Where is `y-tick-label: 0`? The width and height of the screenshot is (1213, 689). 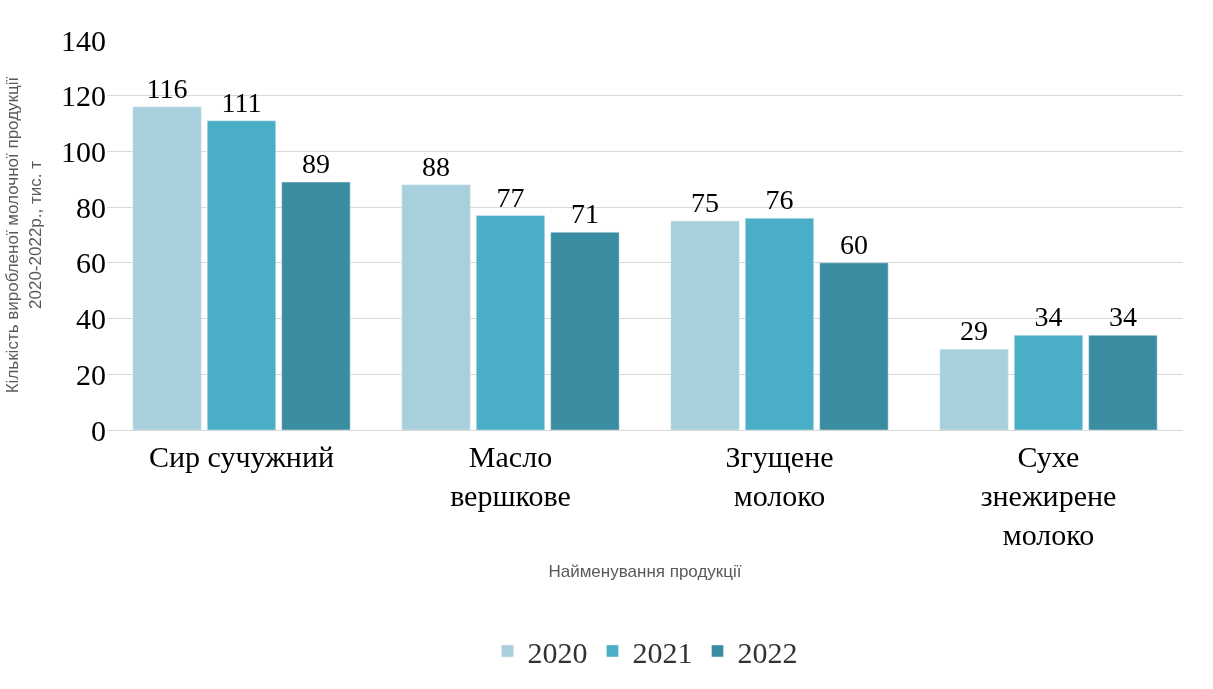
y-tick-label: 0 is located at coordinates (98, 430).